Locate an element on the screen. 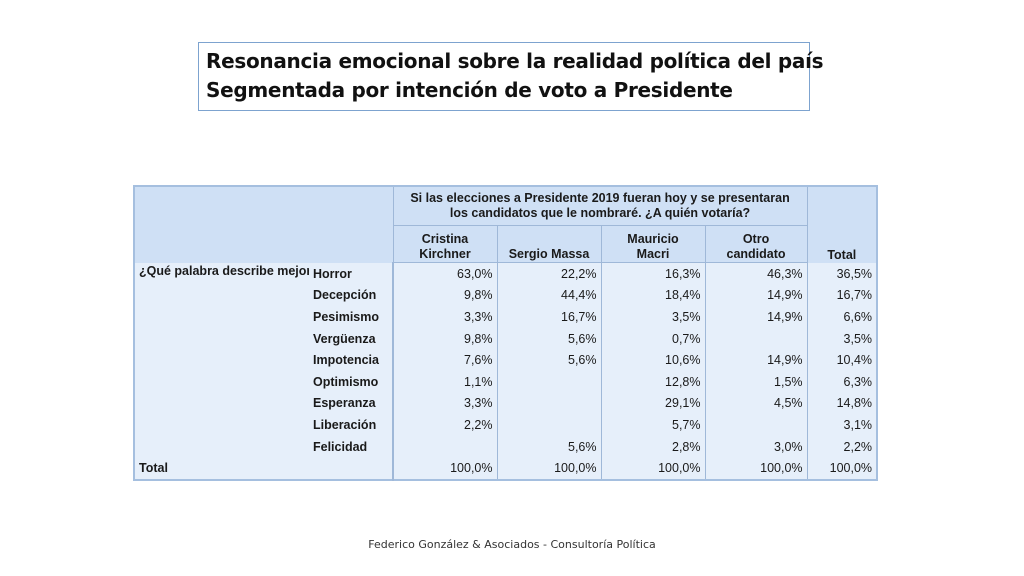 The height and width of the screenshot is (576, 1024). total-column-header: Total is located at coordinates (842, 224).